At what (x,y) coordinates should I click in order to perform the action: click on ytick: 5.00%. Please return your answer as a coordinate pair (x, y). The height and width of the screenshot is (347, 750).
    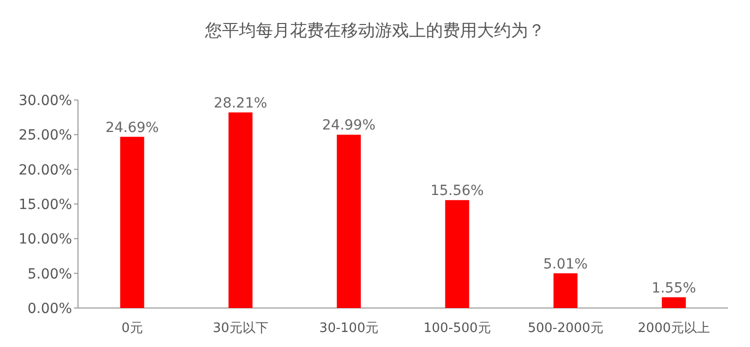
    Looking at the image, I should click on (50, 274).